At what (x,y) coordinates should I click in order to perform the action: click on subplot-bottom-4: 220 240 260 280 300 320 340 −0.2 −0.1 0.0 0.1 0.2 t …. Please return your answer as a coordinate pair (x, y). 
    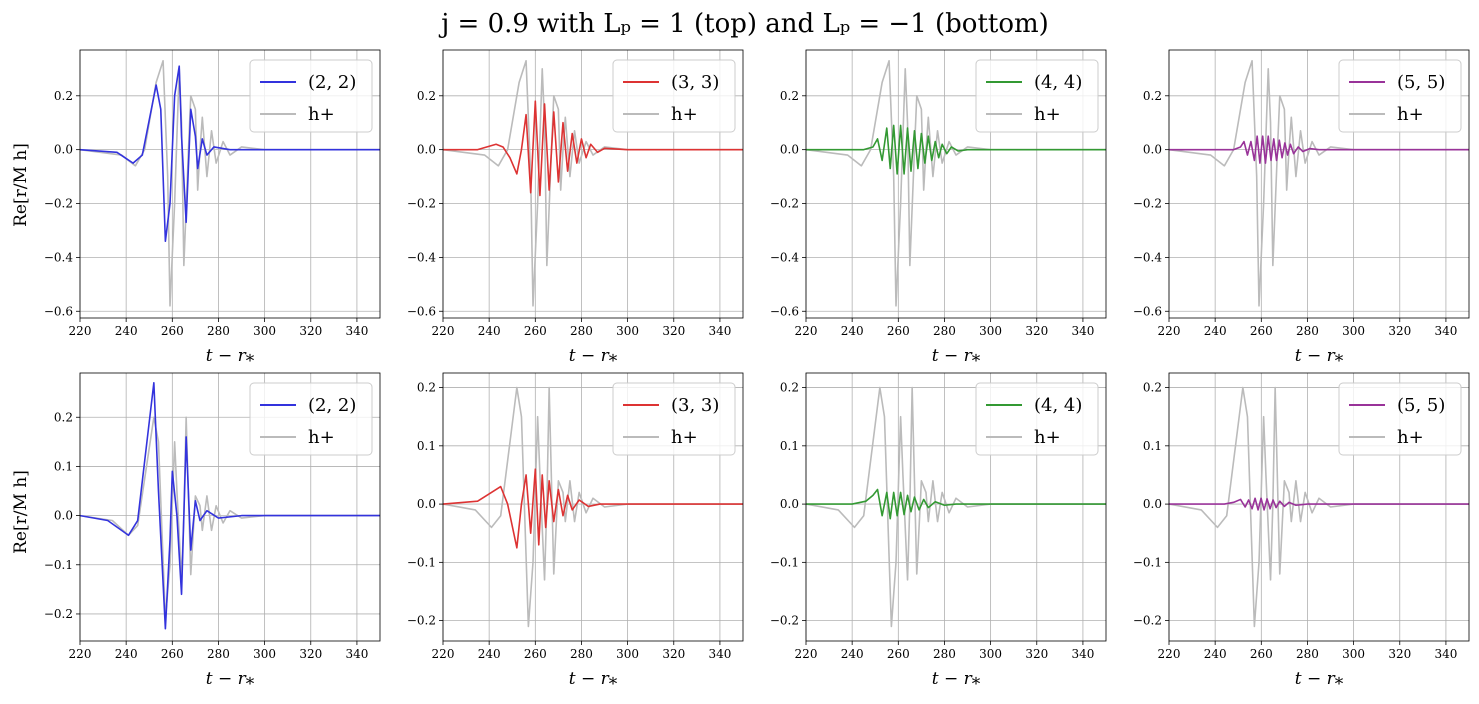
    Looking at the image, I should click on (1301, 530).